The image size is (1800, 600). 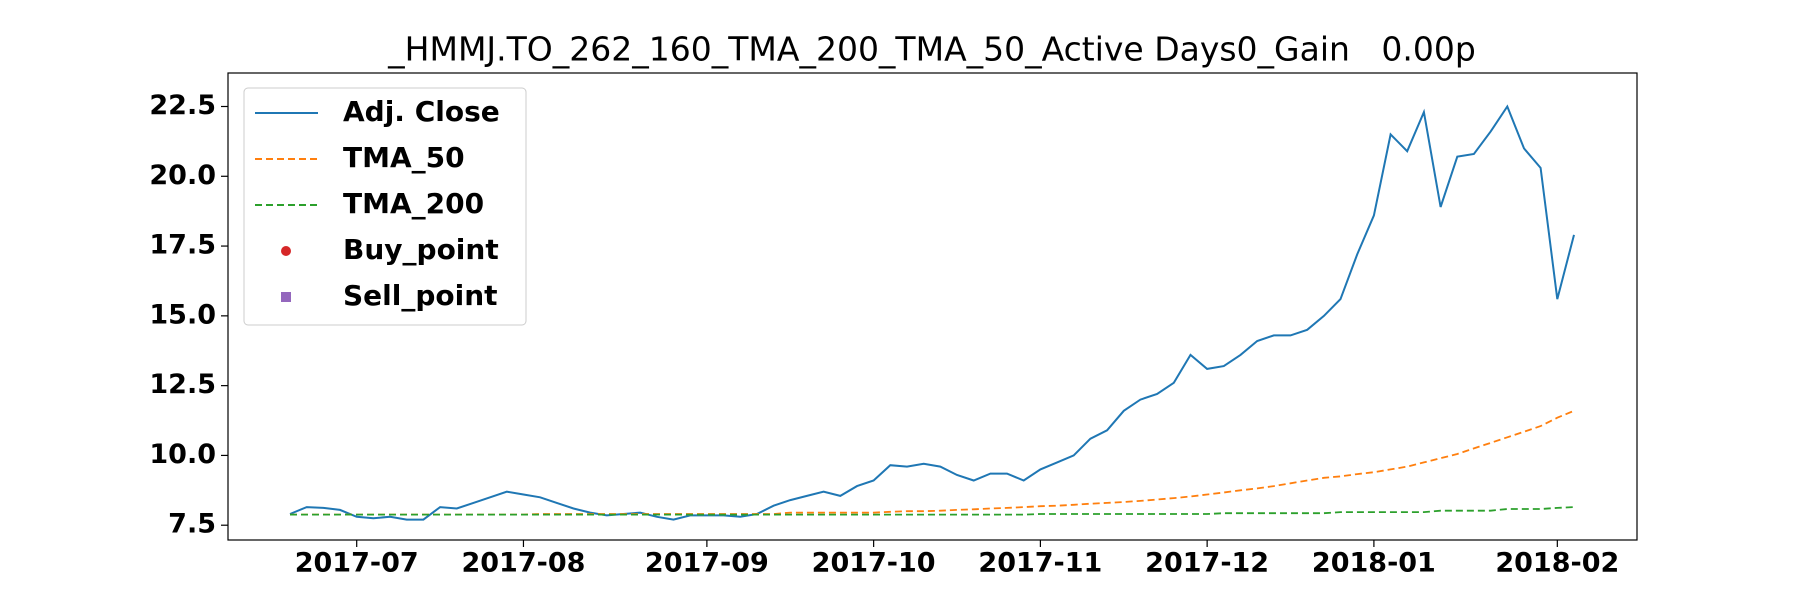 I want to click on x-tick-label: 2017-08, so click(x=523, y=563).